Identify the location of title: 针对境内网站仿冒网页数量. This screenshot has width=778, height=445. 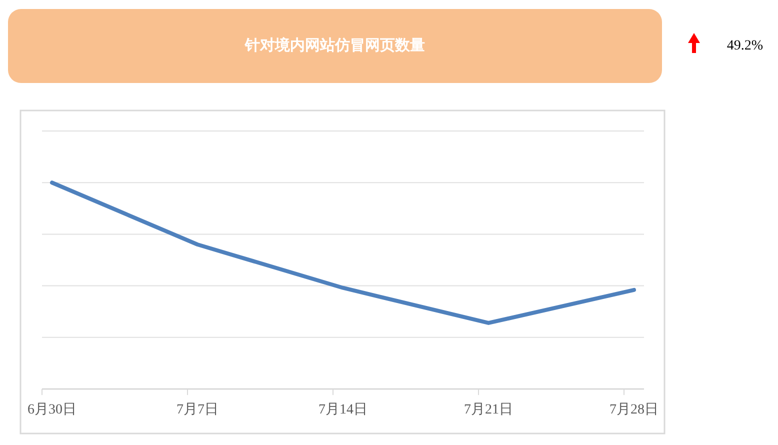
(335, 46).